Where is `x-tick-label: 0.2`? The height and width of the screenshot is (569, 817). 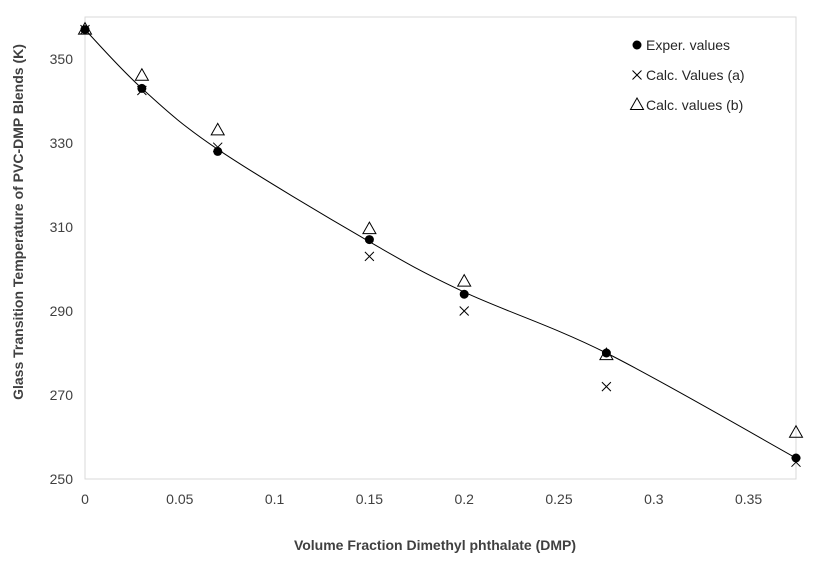
x-tick-label: 0.2 is located at coordinates (464, 499).